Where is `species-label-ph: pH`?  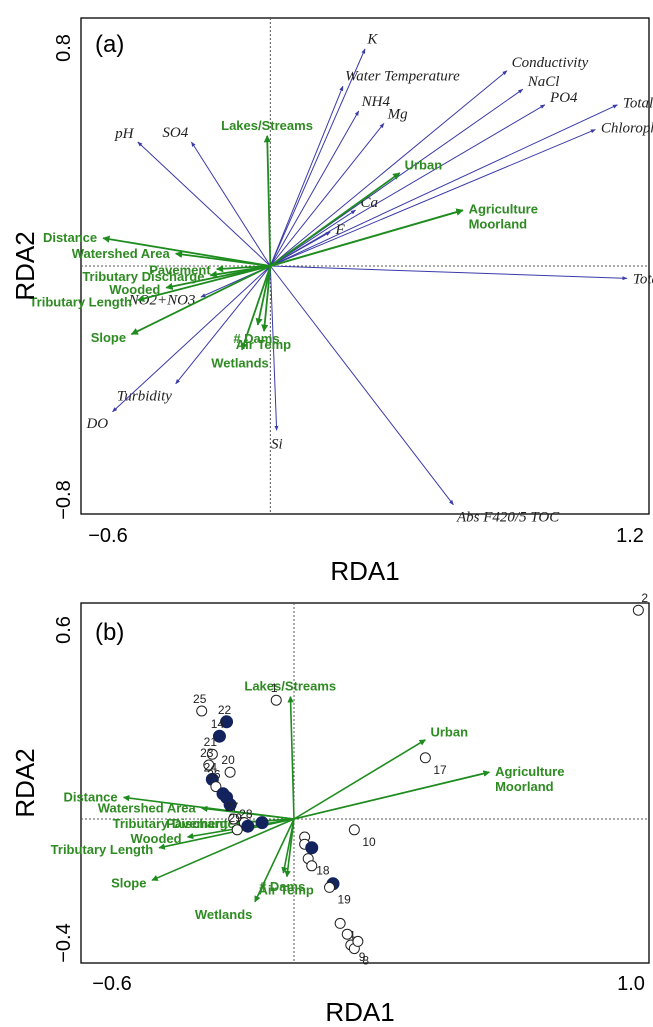 species-label-ph: pH is located at coordinates (124, 134).